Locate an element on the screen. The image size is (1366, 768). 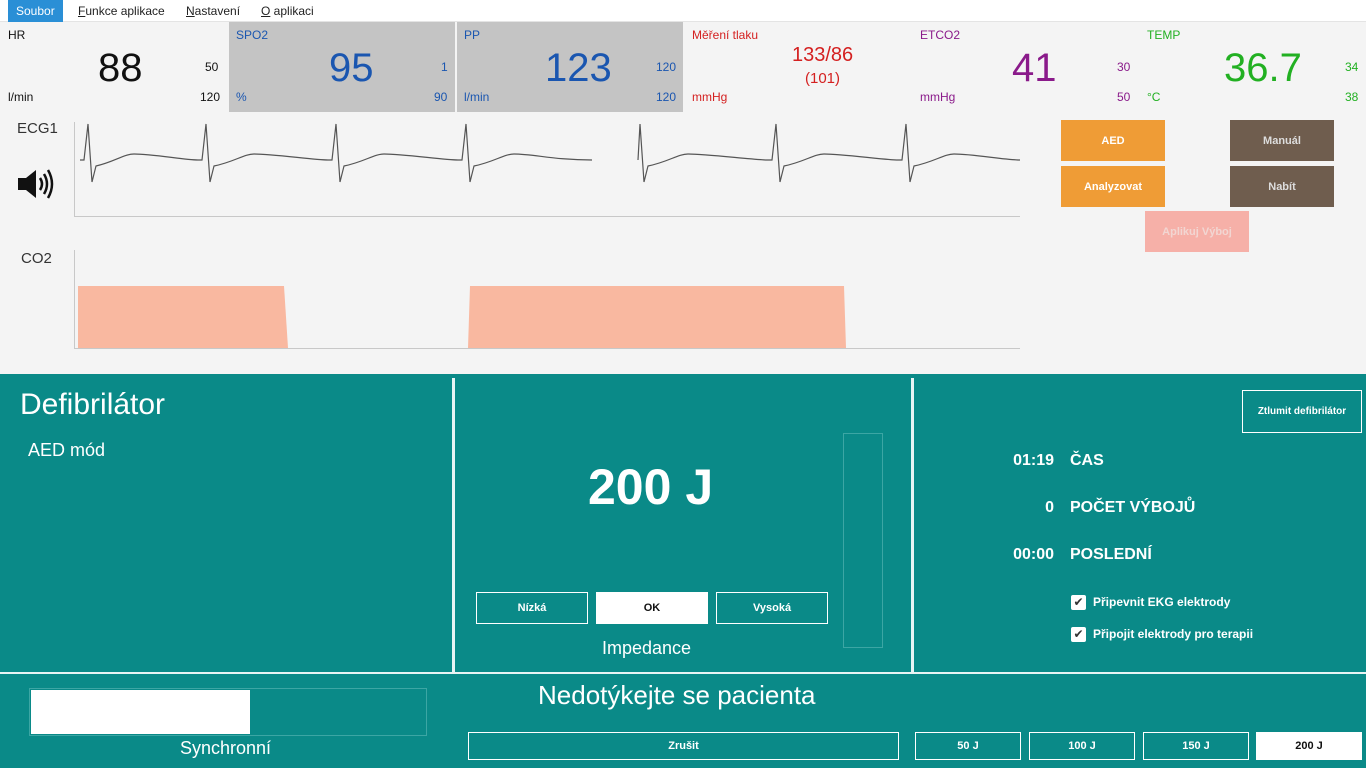
etco2-high-limit: 50 is located at coordinates (1124, 97).